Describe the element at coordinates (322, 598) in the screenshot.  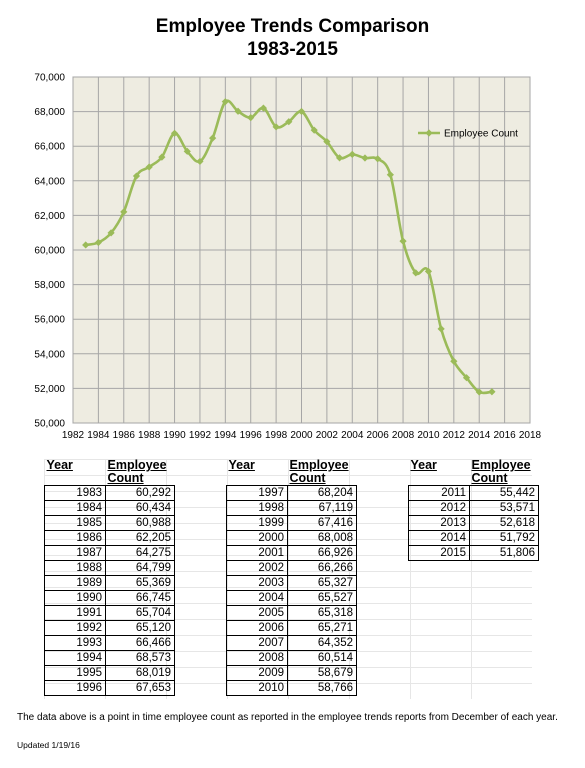
I see `count-cell: 65,527` at that location.